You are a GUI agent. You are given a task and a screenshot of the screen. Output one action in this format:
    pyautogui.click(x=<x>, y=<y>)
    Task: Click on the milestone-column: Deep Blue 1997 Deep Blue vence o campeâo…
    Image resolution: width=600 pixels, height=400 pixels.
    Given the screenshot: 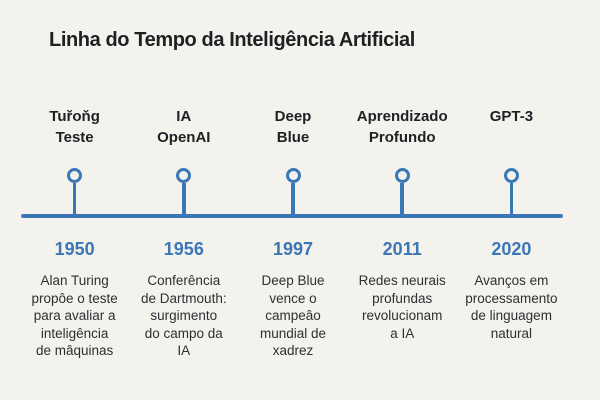 What is the action you would take?
    pyautogui.click(x=292, y=233)
    